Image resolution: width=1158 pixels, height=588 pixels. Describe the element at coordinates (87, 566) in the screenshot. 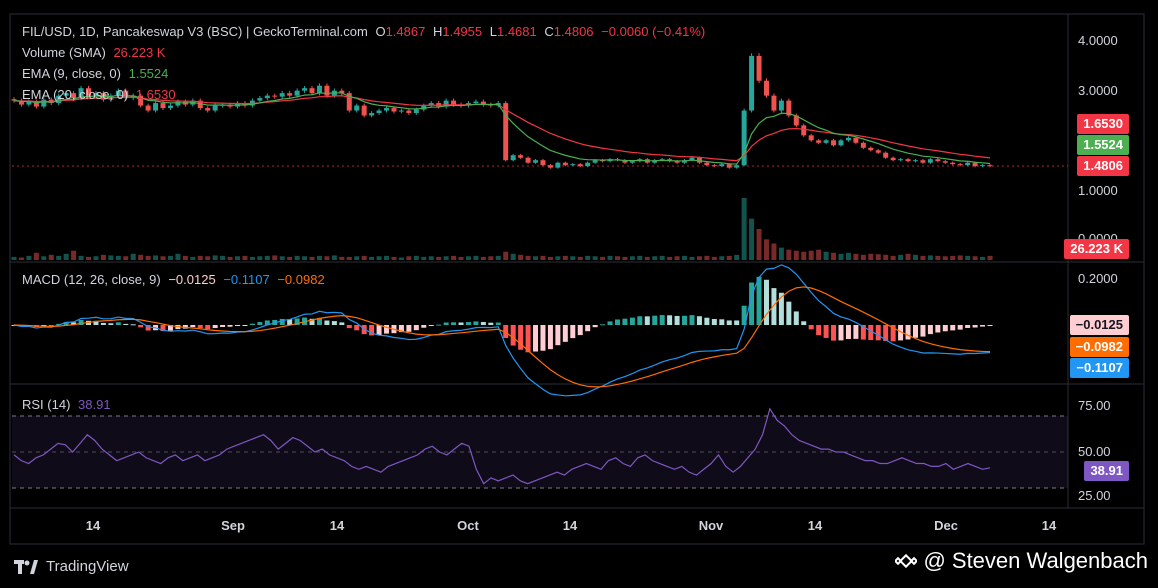

I see `tradingview-label: TradingView` at that location.